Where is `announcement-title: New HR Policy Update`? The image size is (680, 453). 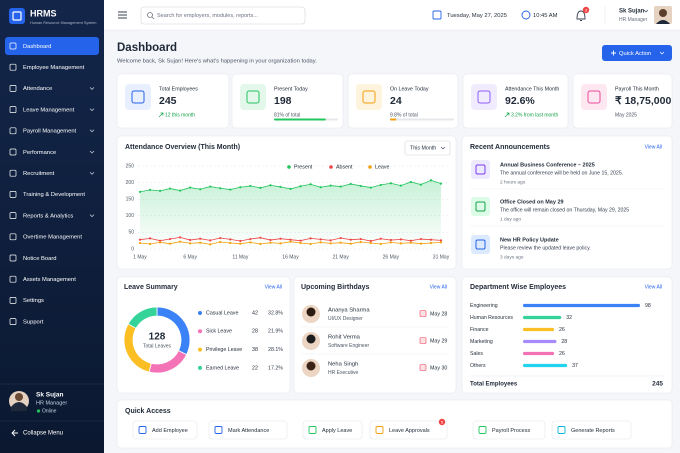
announcement-title: New HR Policy Update is located at coordinates (529, 240).